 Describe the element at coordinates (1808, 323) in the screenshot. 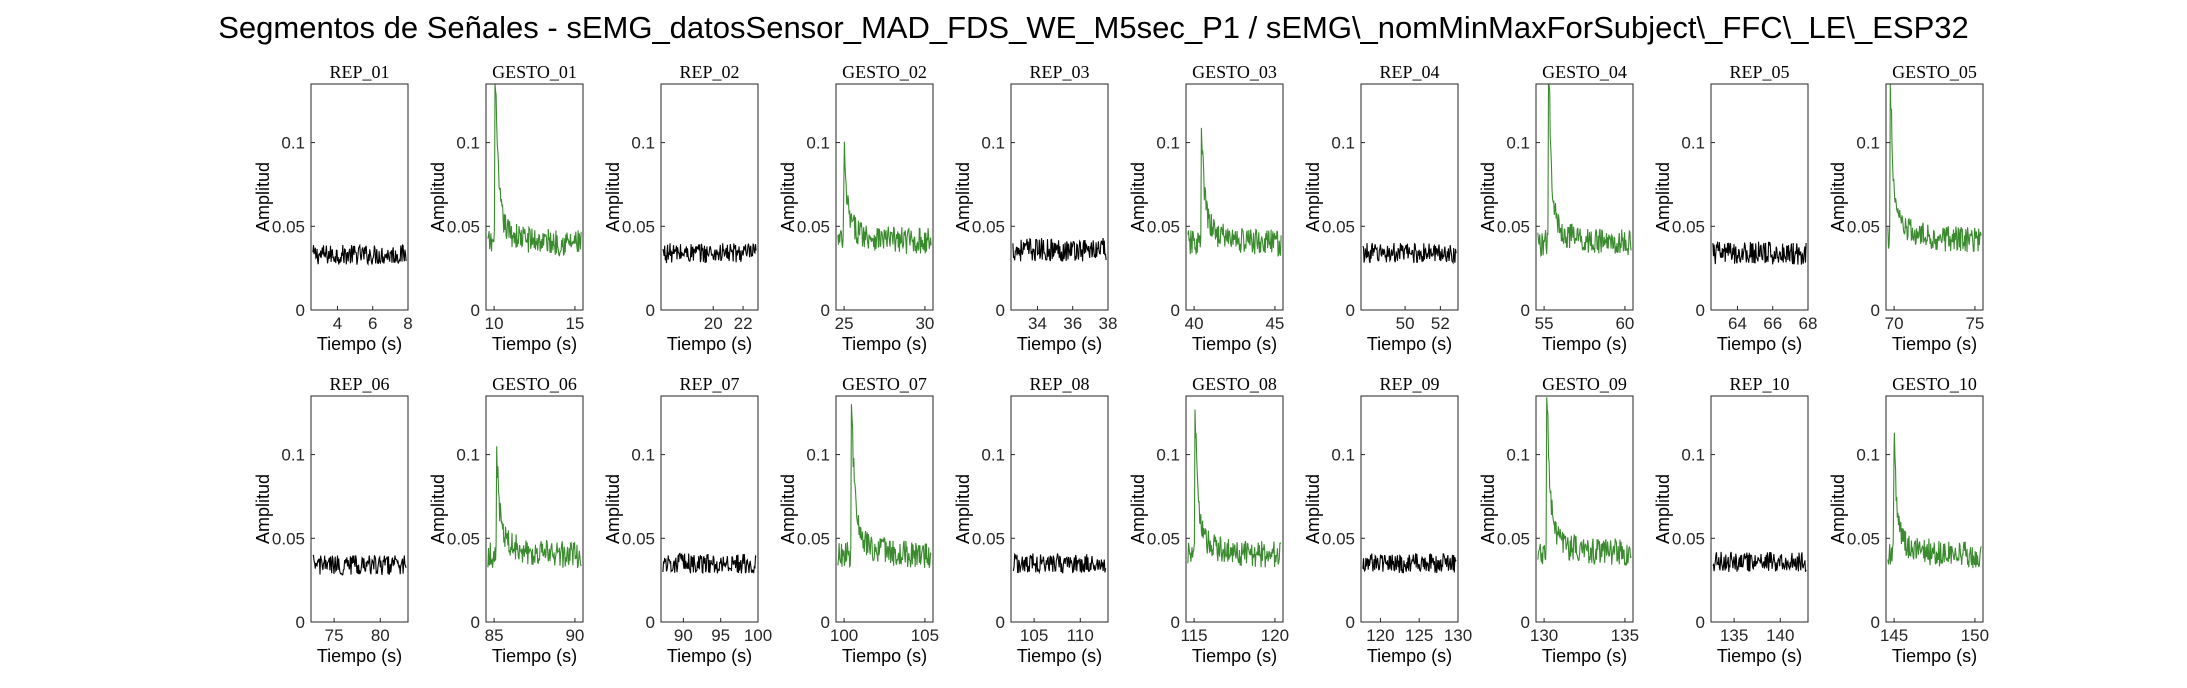

I see `x-tick-label: 68` at that location.